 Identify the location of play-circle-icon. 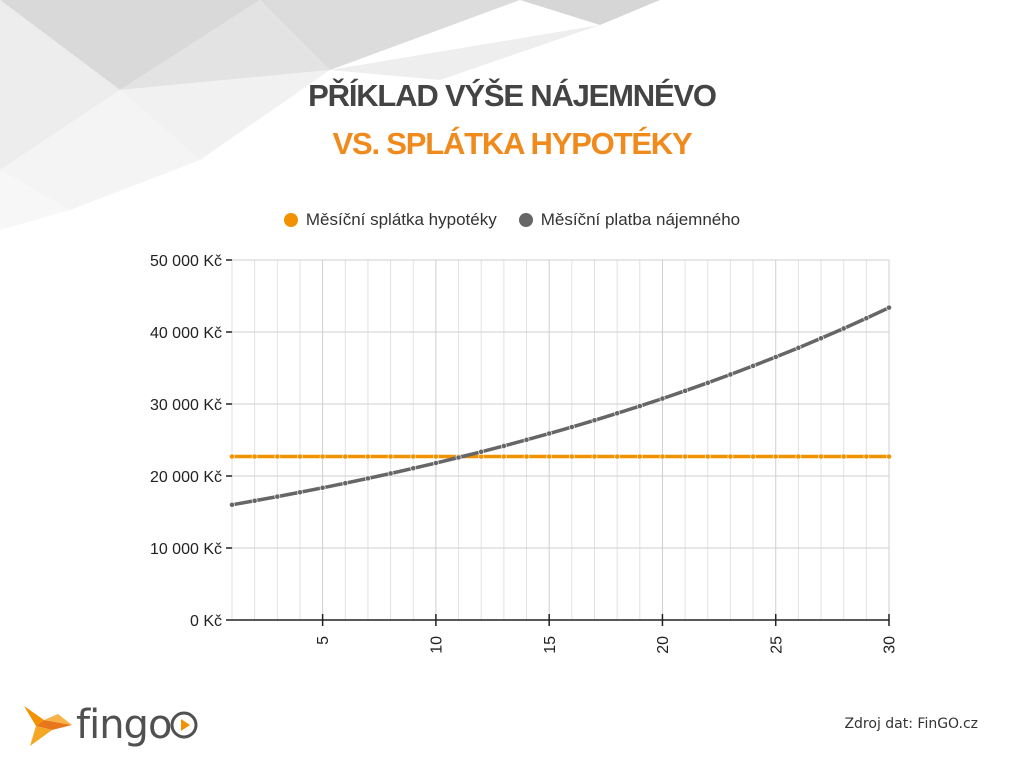
(184, 725).